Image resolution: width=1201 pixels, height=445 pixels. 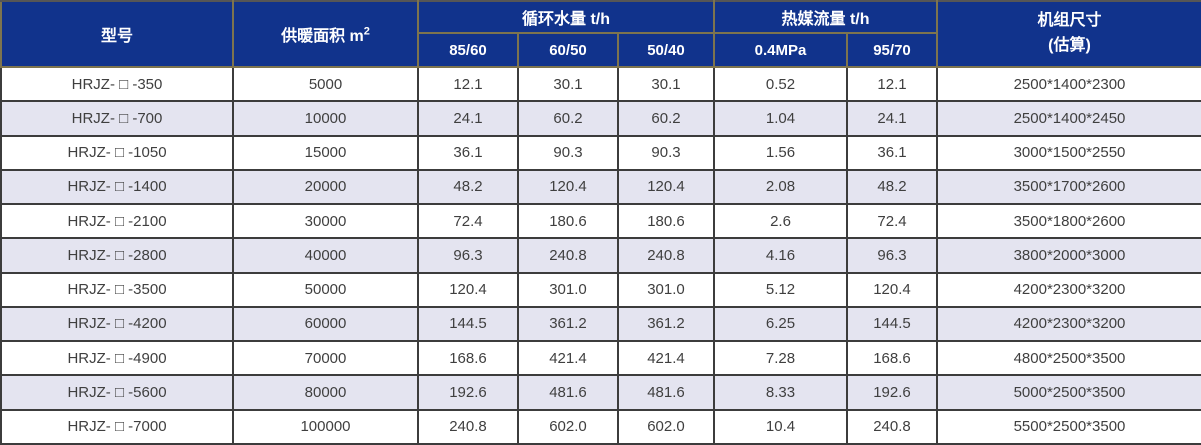 I want to click on unit-size-header-sublabel: (估算), so click(x=1069, y=45).